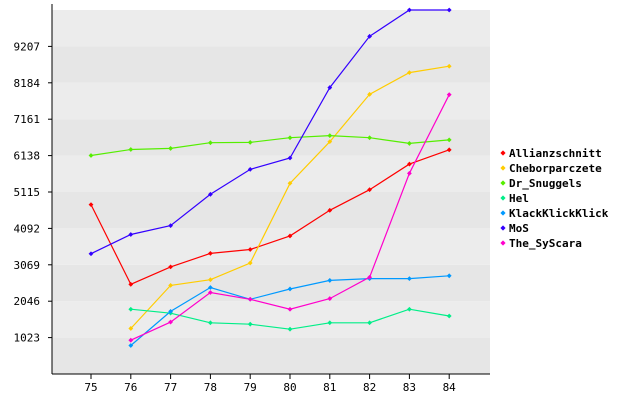 The width and height of the screenshot is (636, 400). I want to click on y-tick-label: 9207, so click(27, 46).